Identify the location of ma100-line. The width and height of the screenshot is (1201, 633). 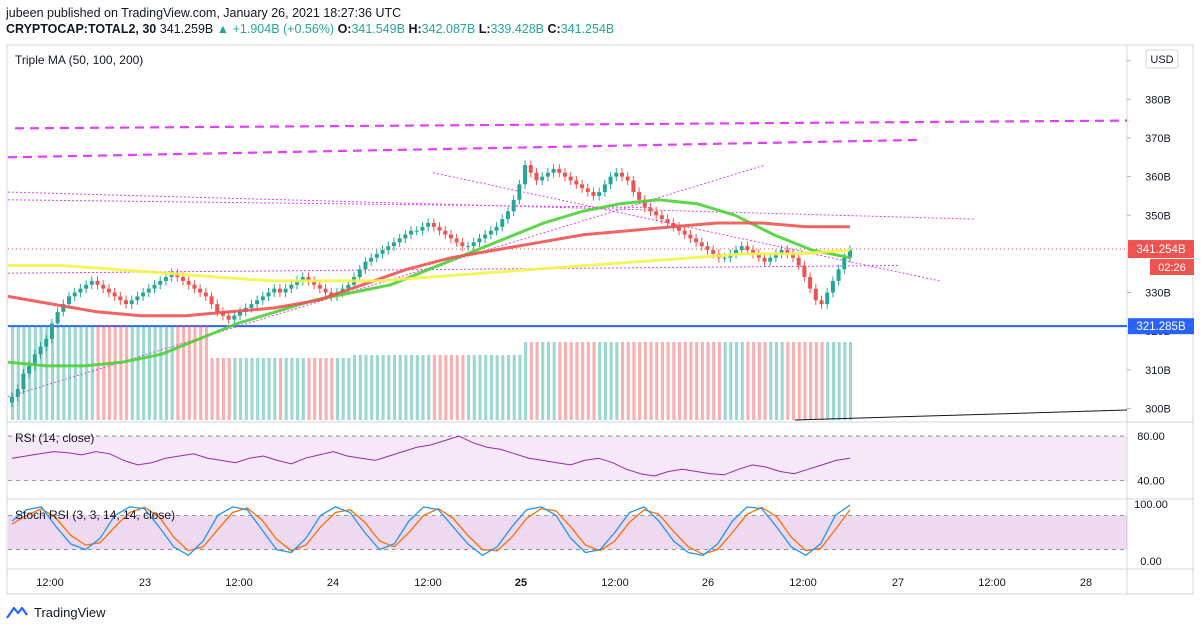
(428, 269).